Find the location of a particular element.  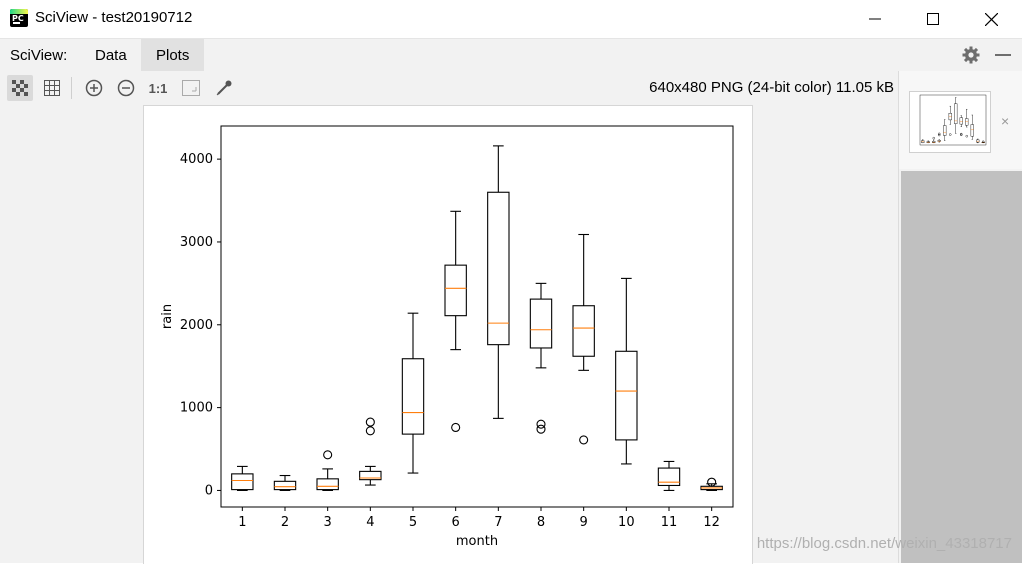

window-title: SciView - test20190712 is located at coordinates (114, 17).